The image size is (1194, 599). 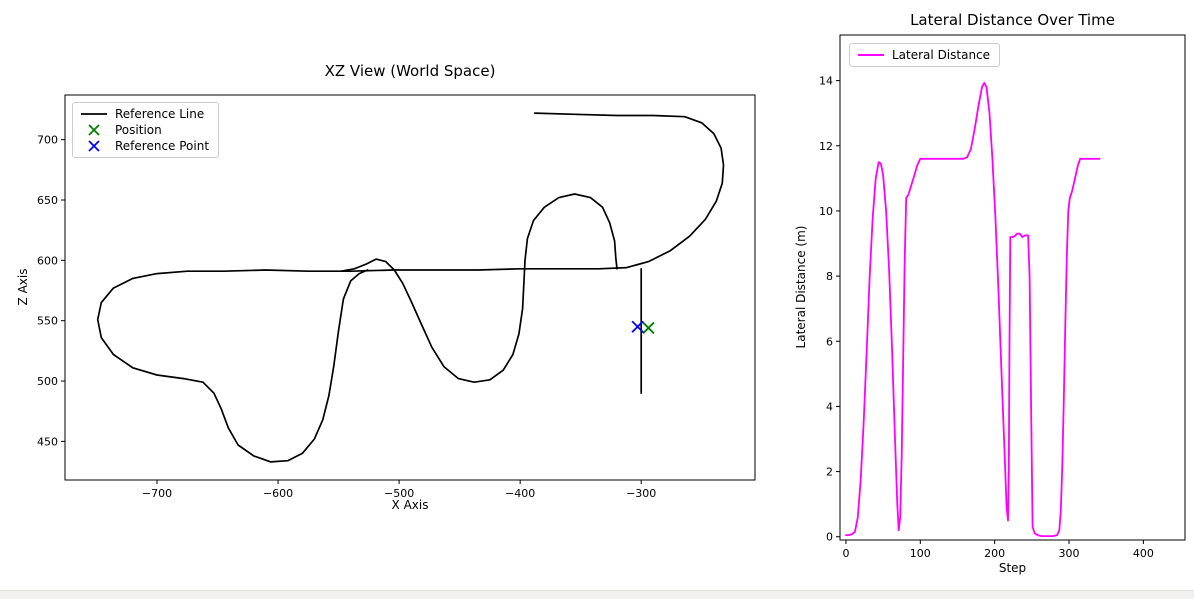 What do you see at coordinates (826, 81) in the screenshot?
I see `y-tick-label: 14` at bounding box center [826, 81].